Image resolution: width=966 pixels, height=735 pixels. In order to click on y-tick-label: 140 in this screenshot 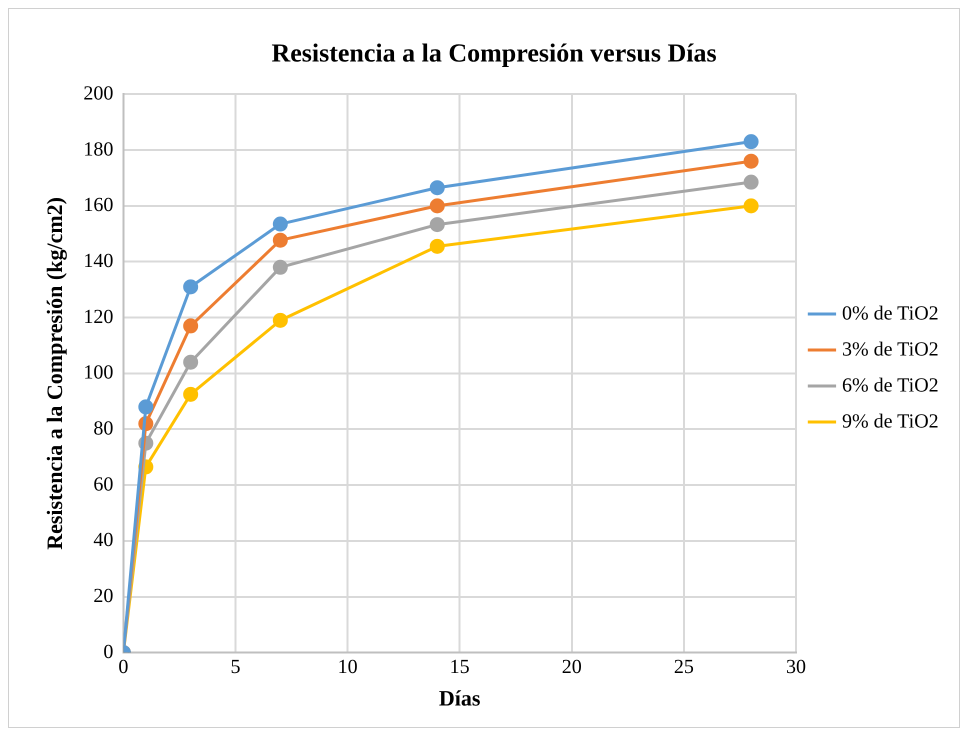, I will do `click(98, 261)`.